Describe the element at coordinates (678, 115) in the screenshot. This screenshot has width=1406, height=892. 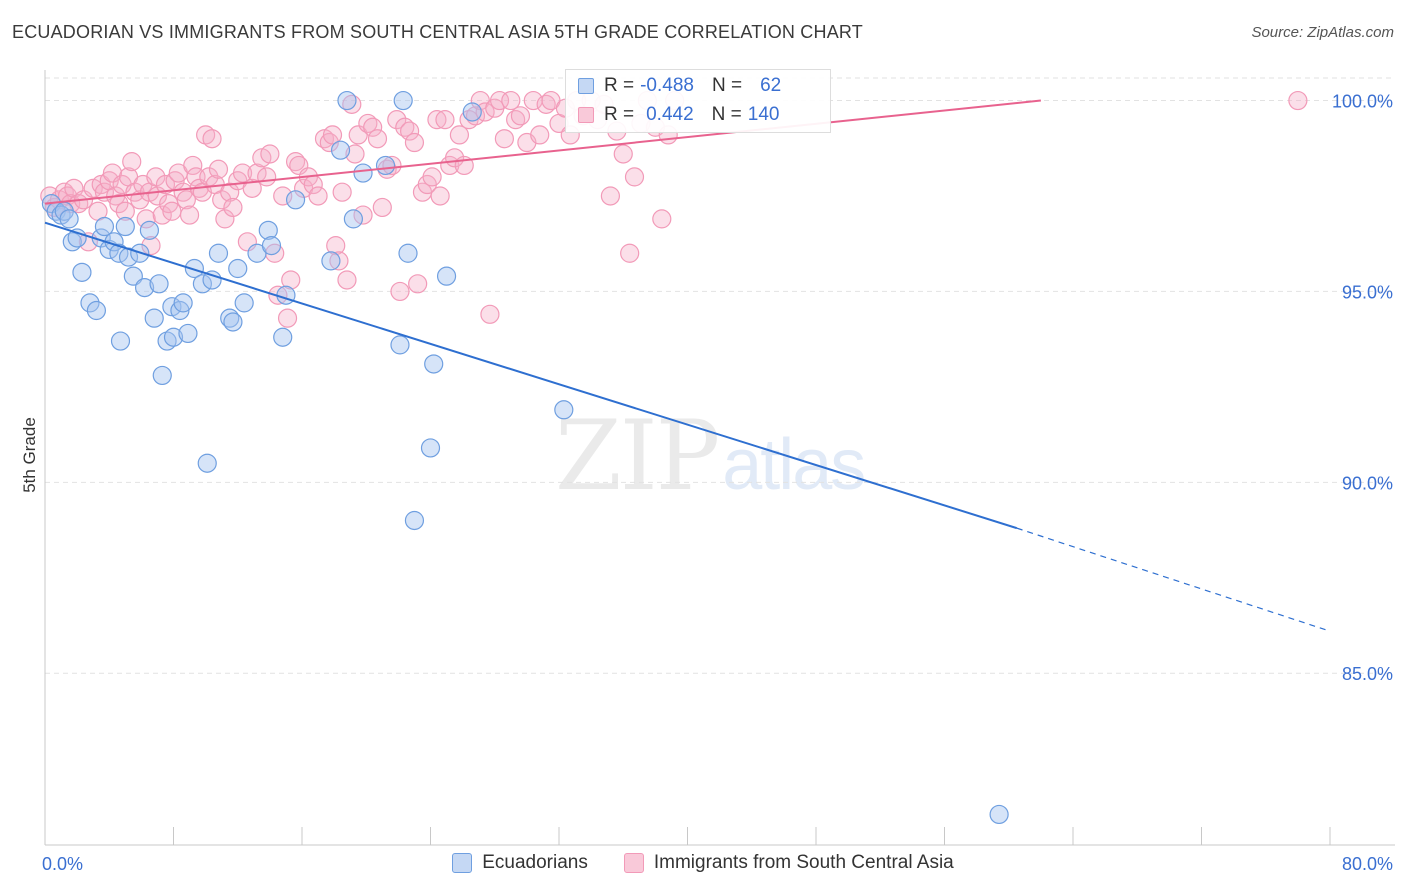
I see `legend-row-immigrants: R = 0.442 N = 140` at that location.